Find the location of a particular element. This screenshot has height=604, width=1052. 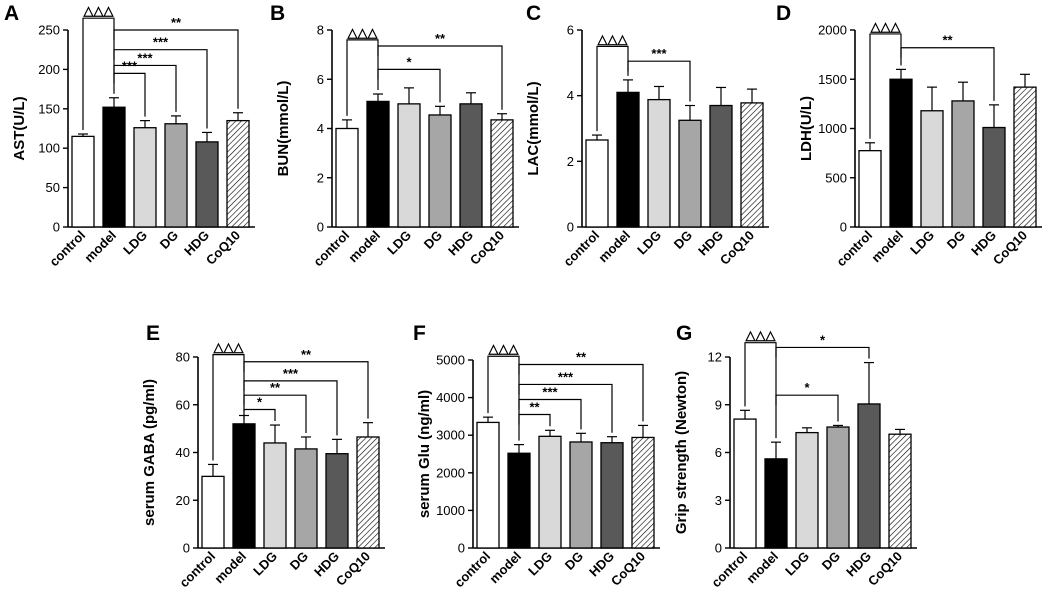

error-bar-model is located at coordinates (901, 74).